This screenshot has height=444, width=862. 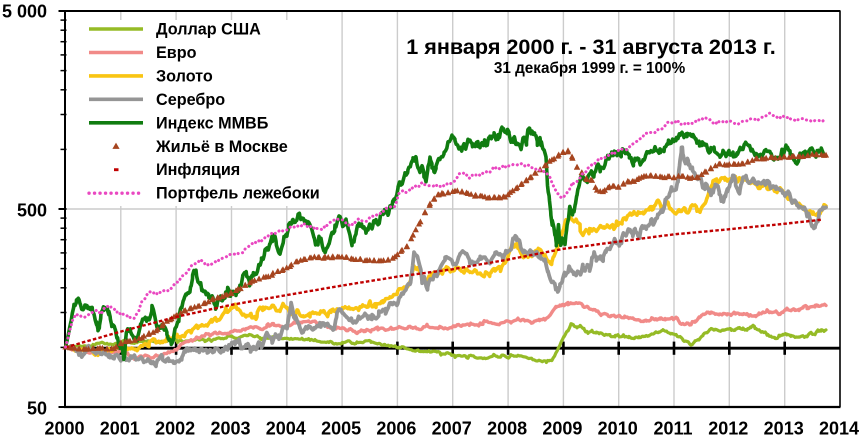 What do you see at coordinates (37, 408) in the screenshot?
I see `svg-text: 50` at bounding box center [37, 408].